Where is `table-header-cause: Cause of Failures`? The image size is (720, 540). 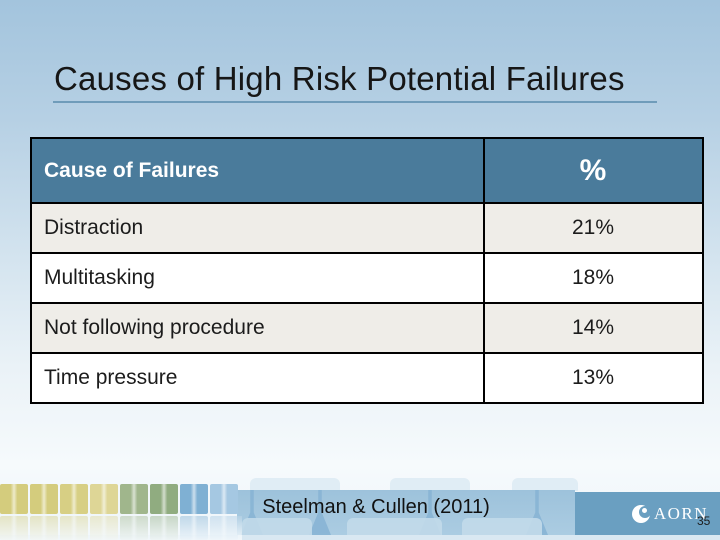
table-header-cause: Cause of Failures is located at coordinates (257, 170).